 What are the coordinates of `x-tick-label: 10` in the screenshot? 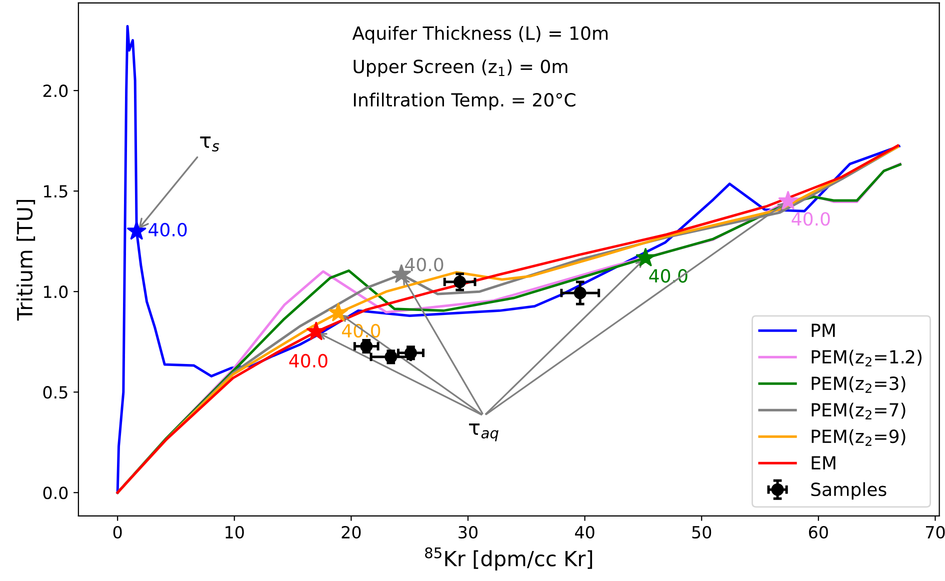 It's located at (235, 532).